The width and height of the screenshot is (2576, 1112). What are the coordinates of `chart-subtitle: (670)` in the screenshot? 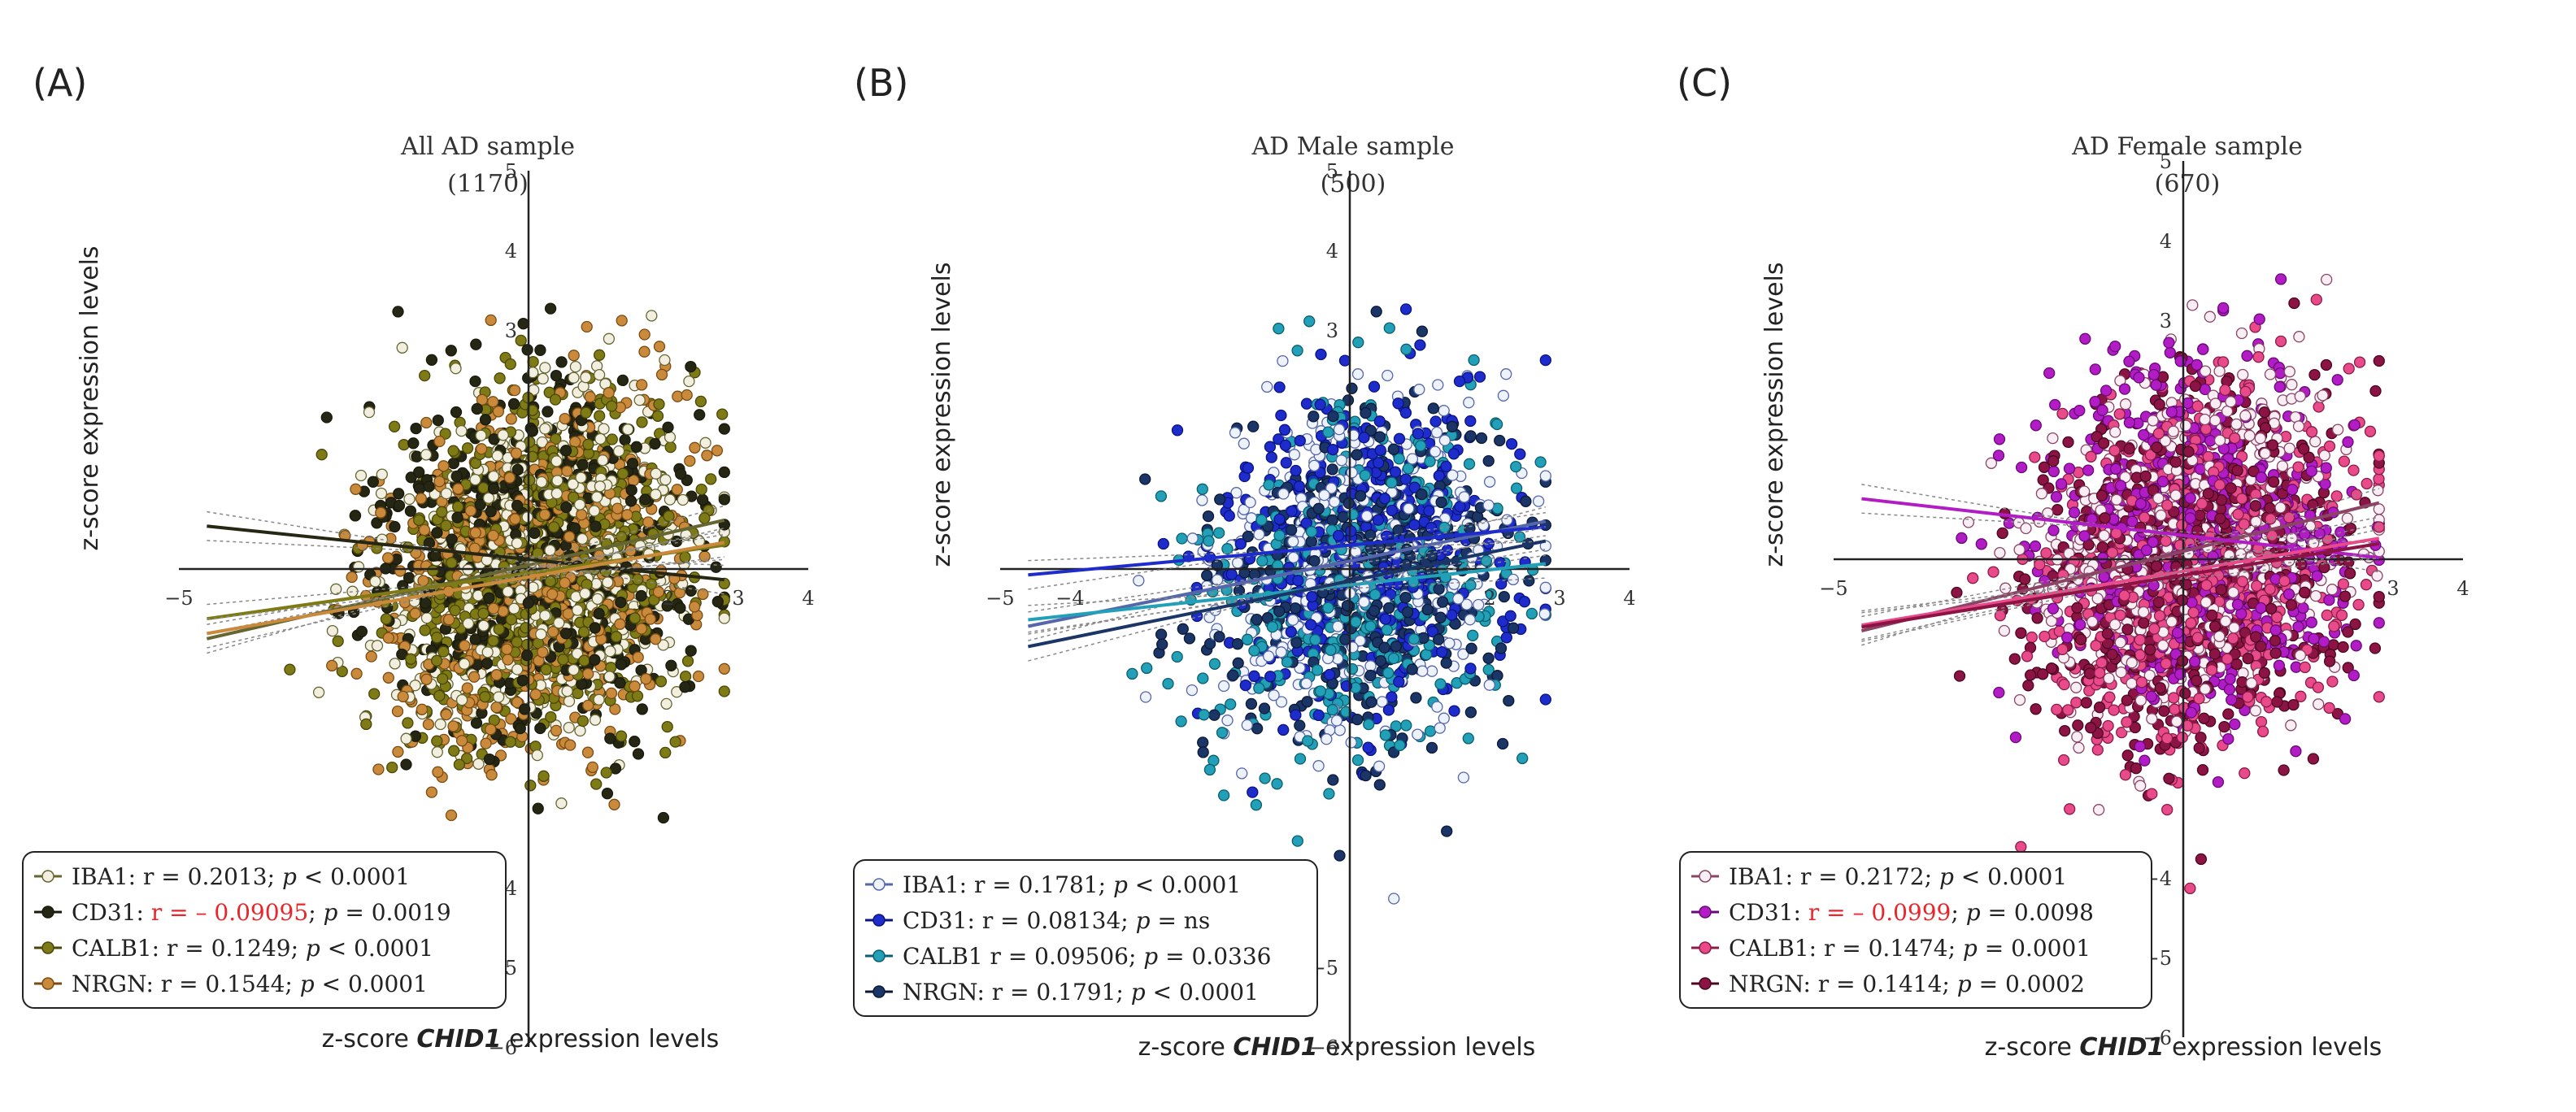 It's located at (2188, 184).